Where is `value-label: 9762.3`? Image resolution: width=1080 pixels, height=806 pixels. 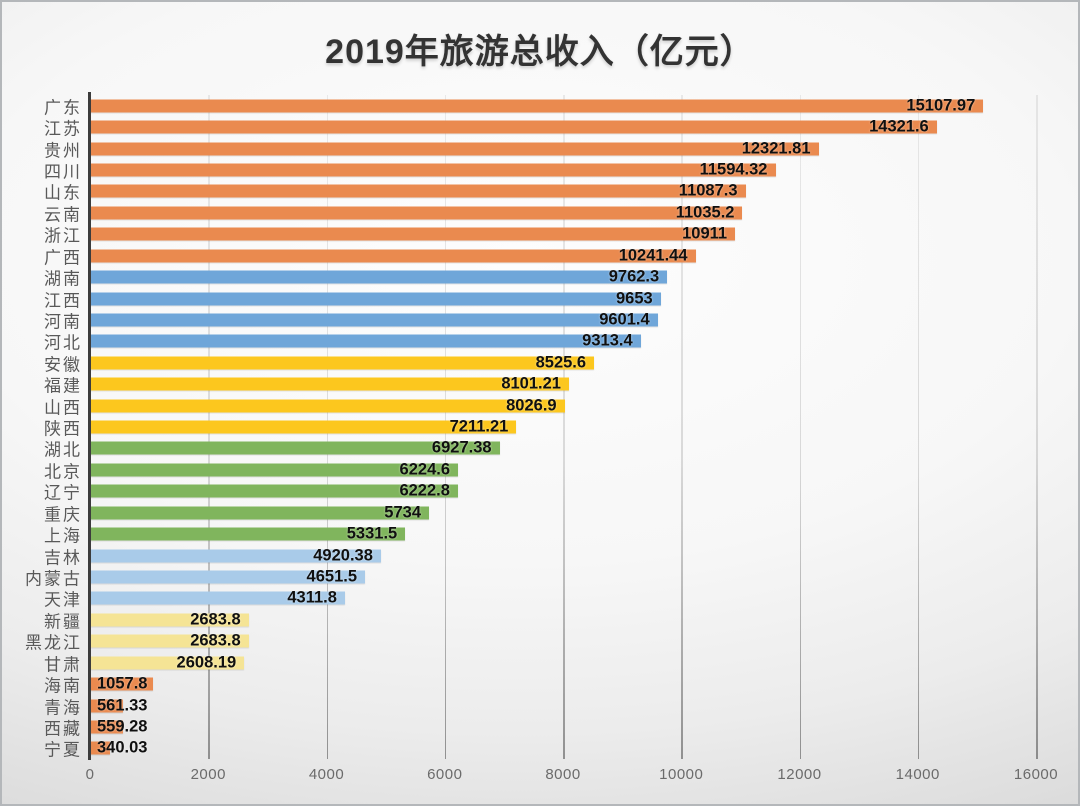 value-label: 9762.3 is located at coordinates (634, 276).